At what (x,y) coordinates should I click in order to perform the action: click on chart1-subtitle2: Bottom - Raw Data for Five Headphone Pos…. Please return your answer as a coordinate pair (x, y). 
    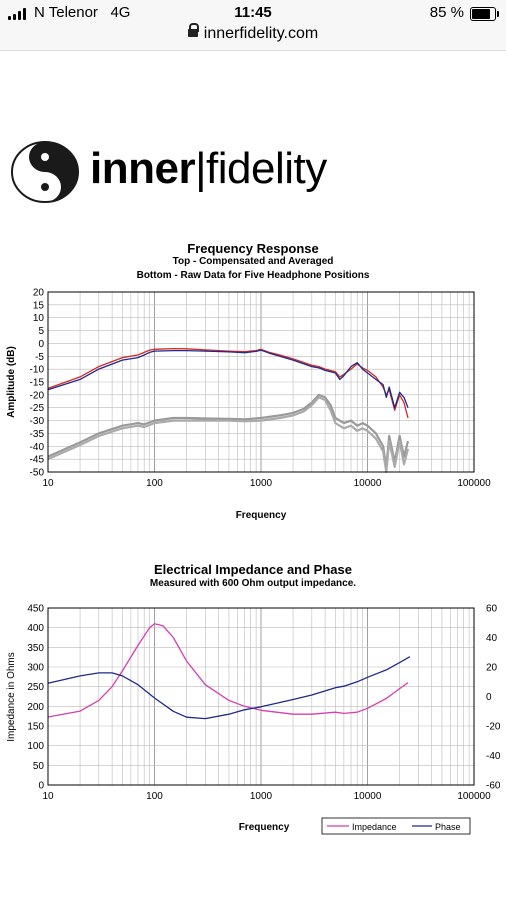
    Looking at the image, I should click on (253, 275).